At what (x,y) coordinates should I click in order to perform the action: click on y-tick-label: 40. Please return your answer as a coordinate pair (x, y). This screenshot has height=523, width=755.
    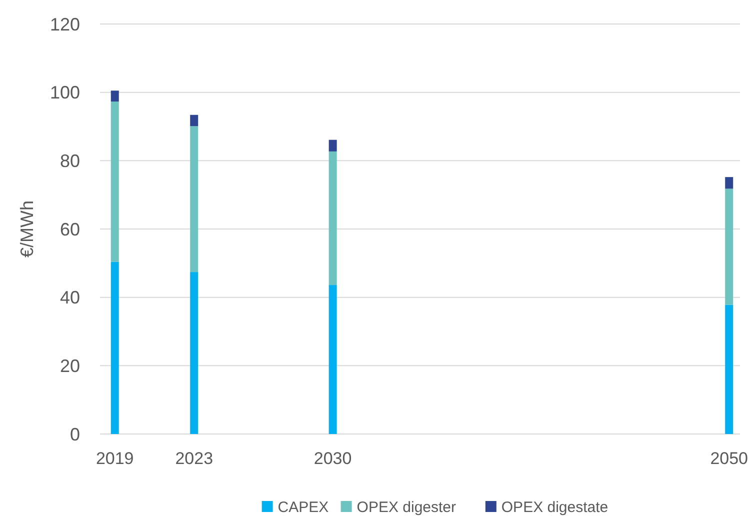
    Looking at the image, I should click on (70, 298).